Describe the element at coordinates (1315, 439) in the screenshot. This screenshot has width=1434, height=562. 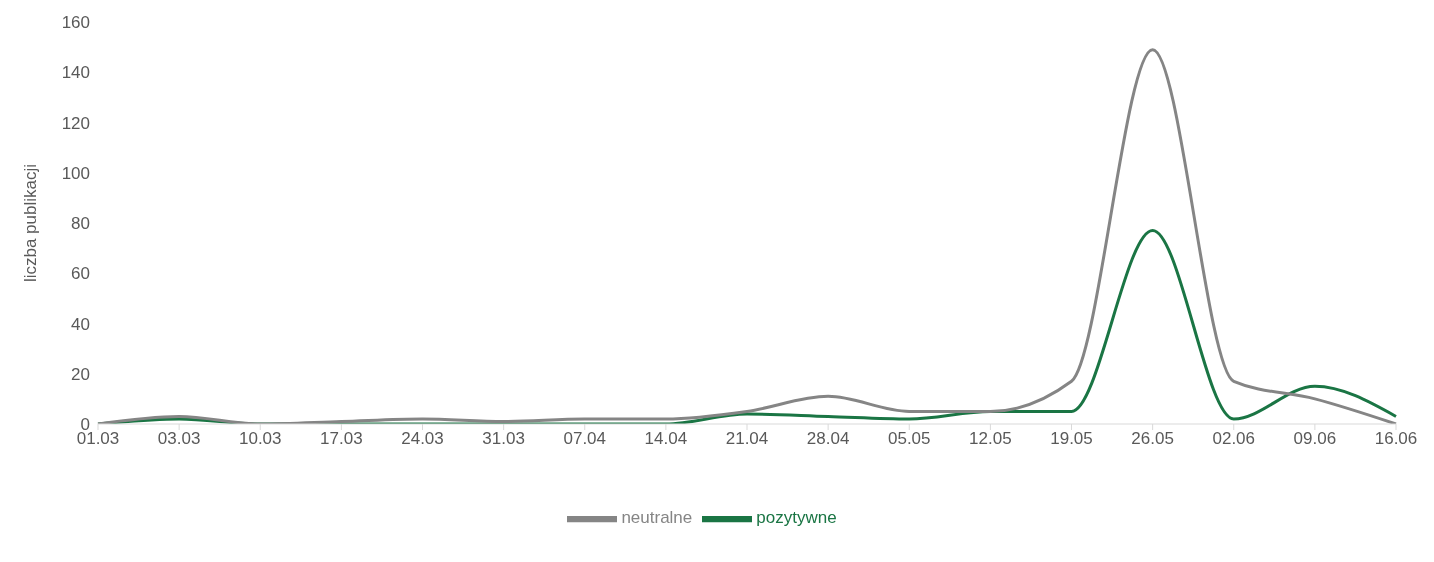
I see `x-tick-label: 09.06` at that location.